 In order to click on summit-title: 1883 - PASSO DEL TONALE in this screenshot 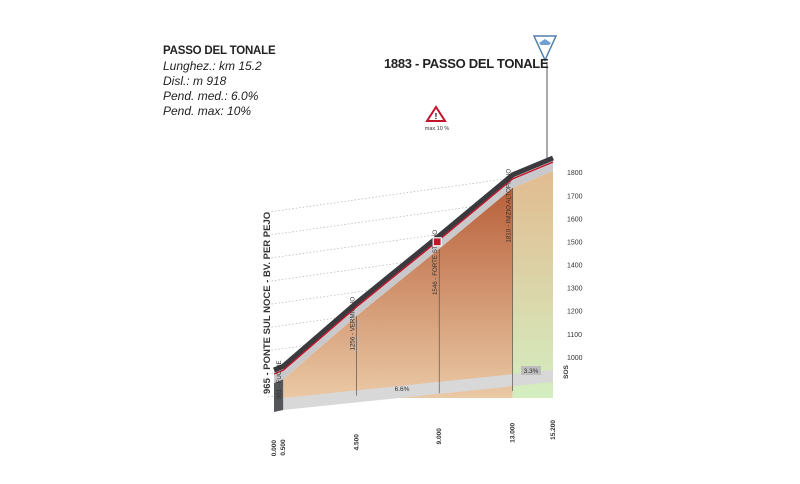, I will do `click(466, 63)`.